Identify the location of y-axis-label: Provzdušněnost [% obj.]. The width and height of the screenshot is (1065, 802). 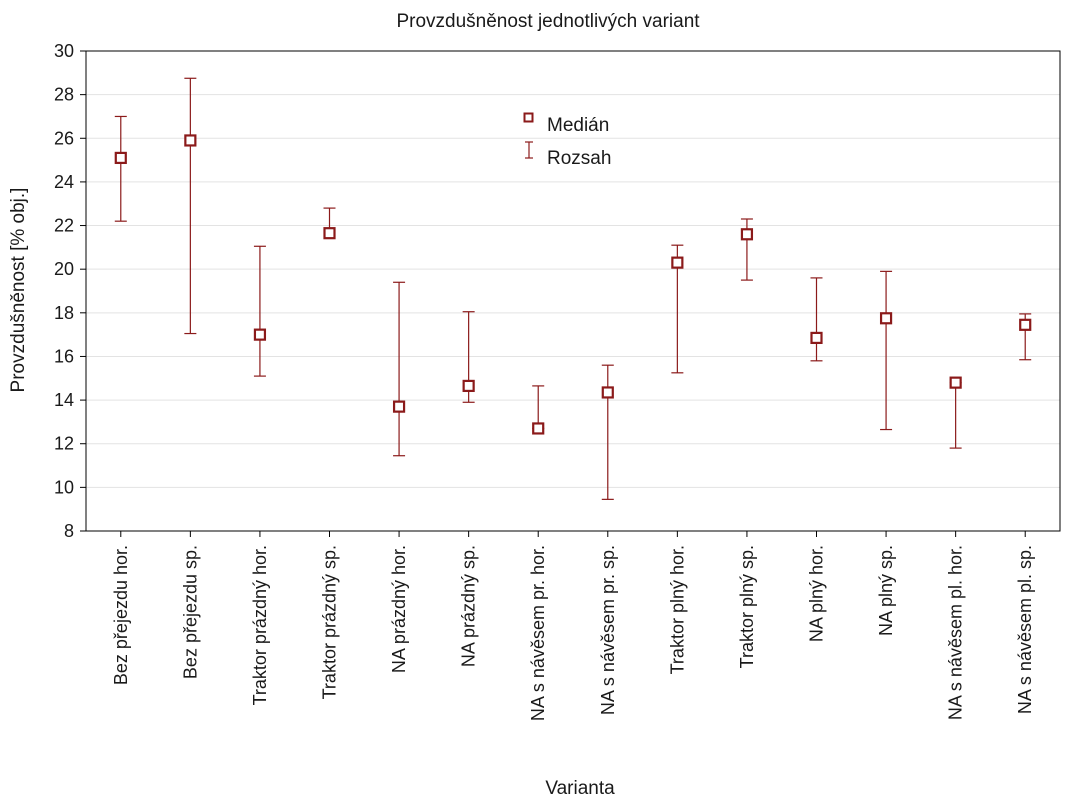
(18, 290).